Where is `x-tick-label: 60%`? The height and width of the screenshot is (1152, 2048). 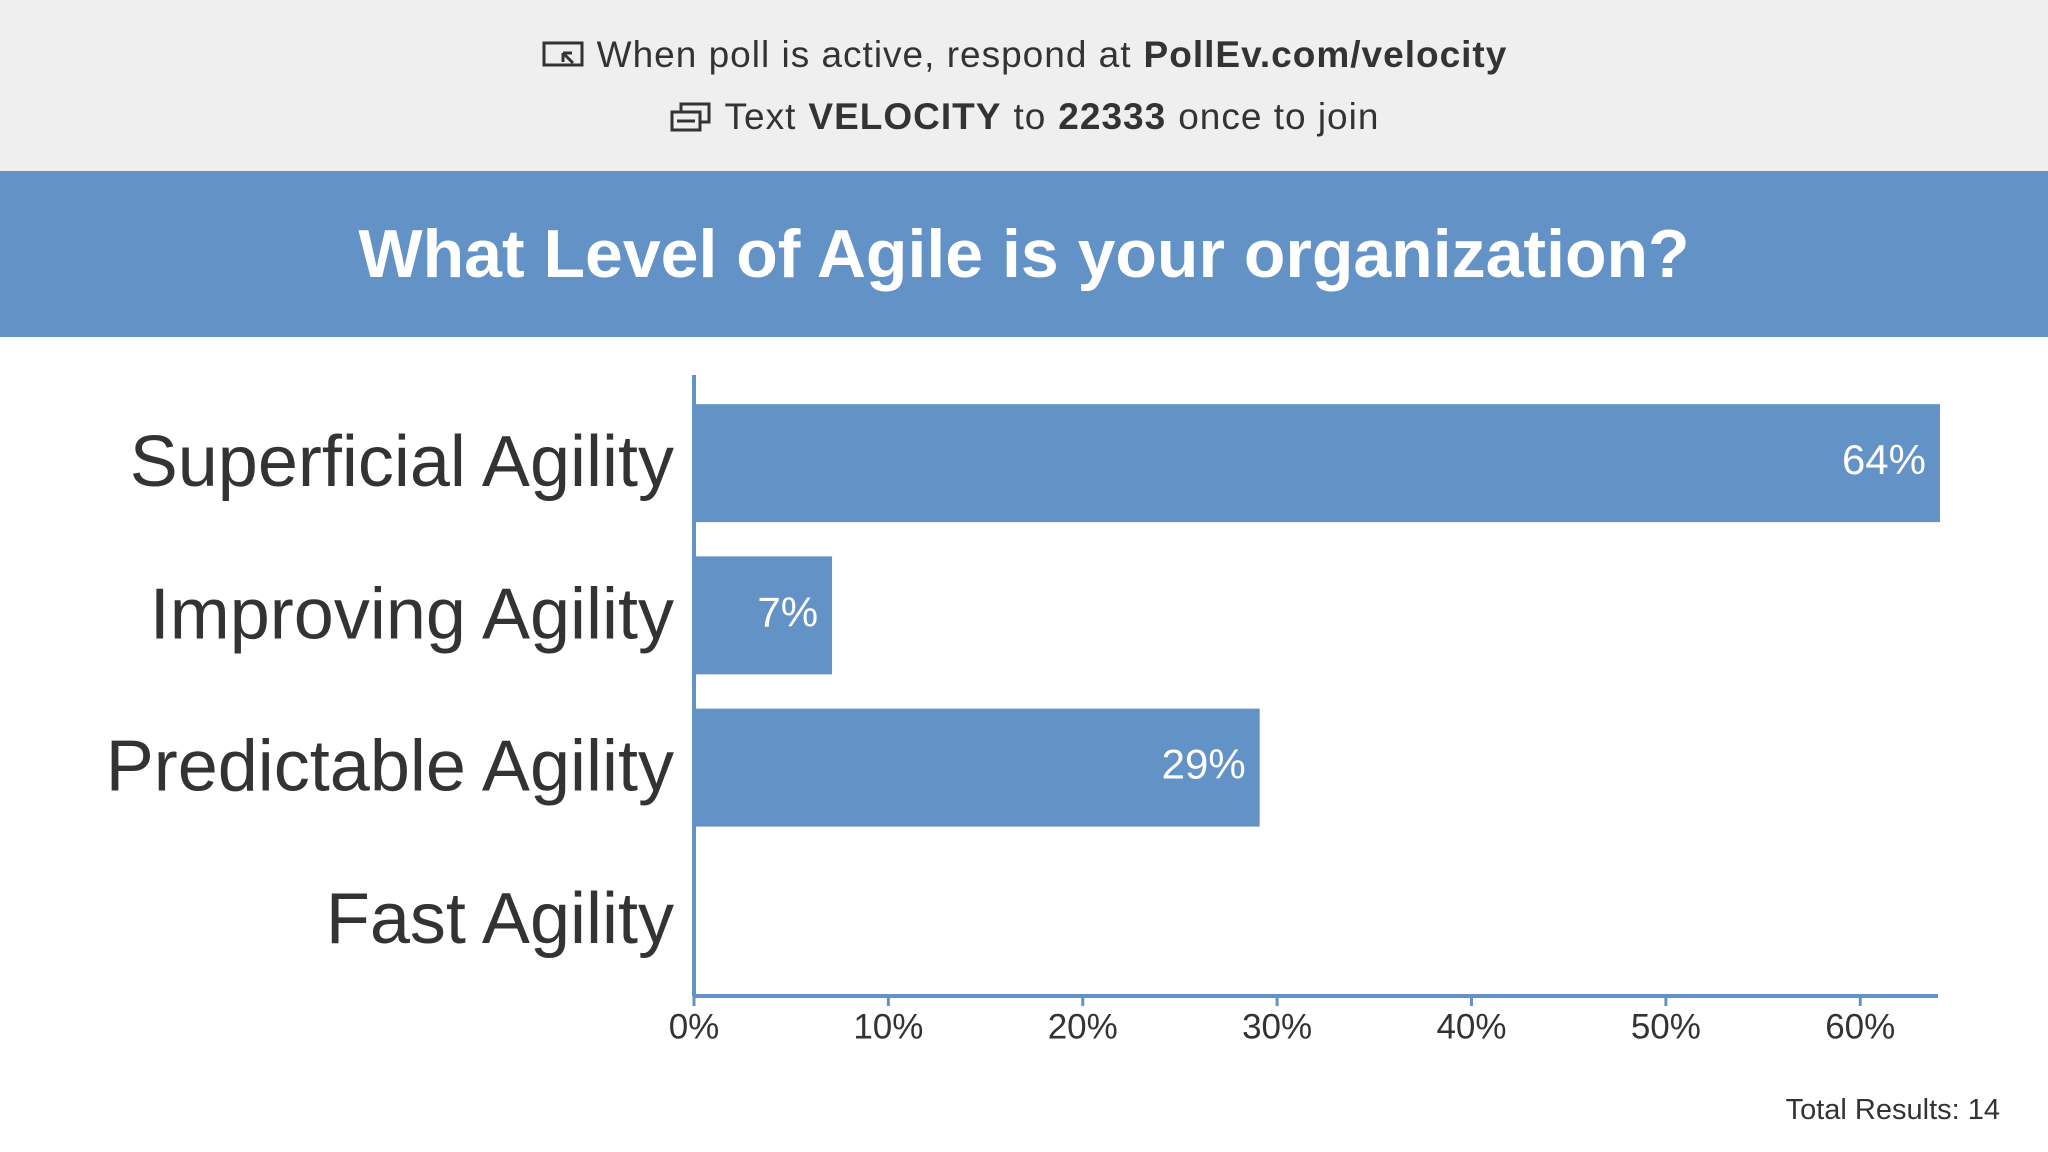
x-tick-label: 60% is located at coordinates (1860, 1026).